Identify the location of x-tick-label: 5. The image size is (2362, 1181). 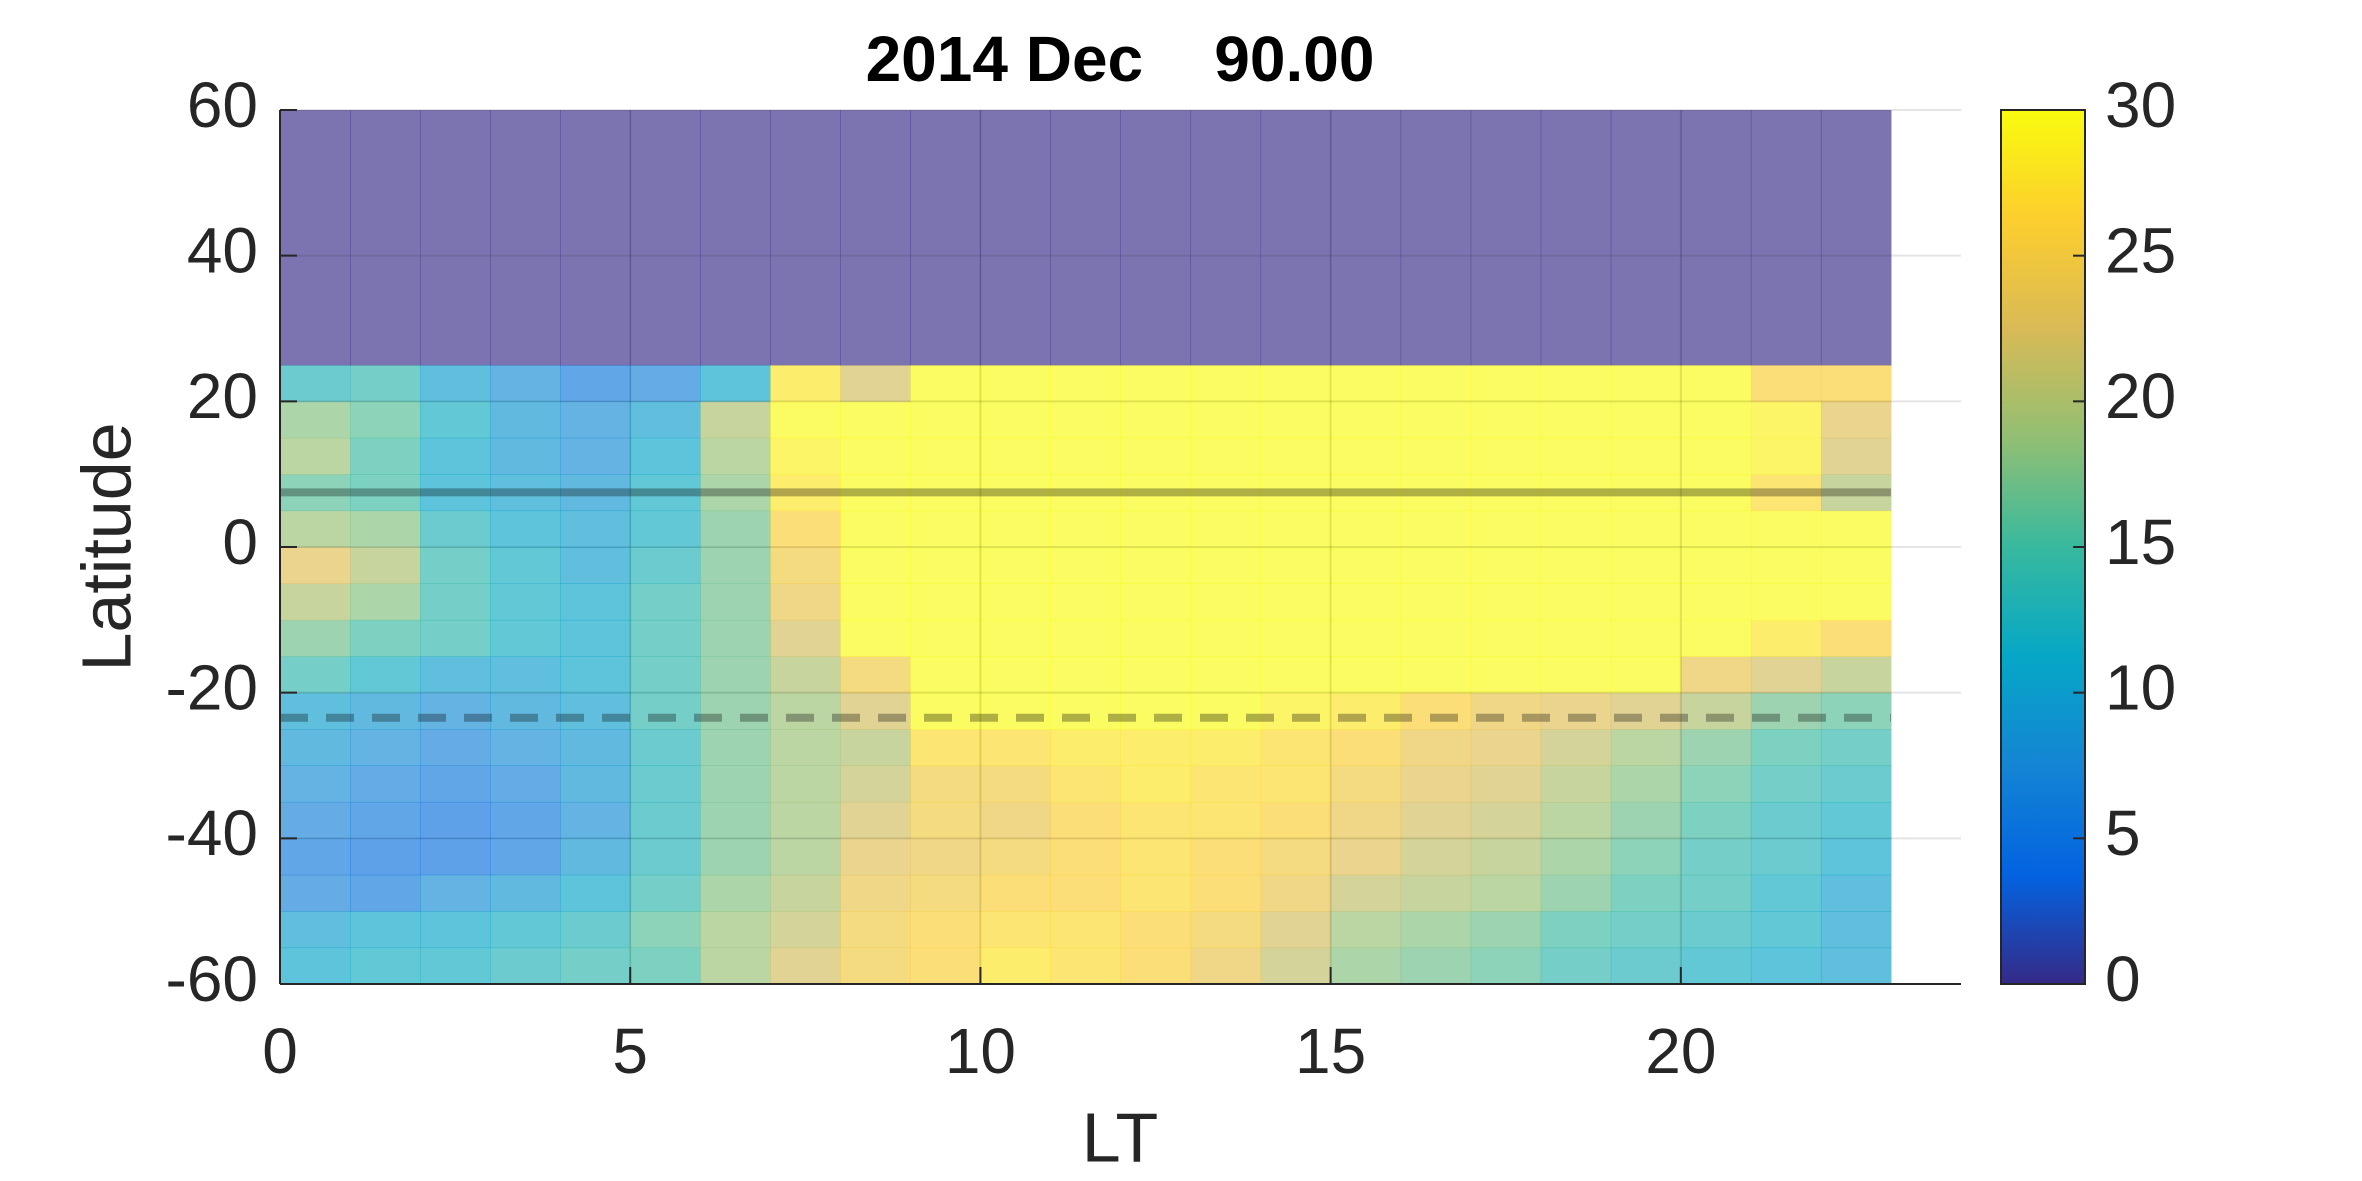
(630, 1051).